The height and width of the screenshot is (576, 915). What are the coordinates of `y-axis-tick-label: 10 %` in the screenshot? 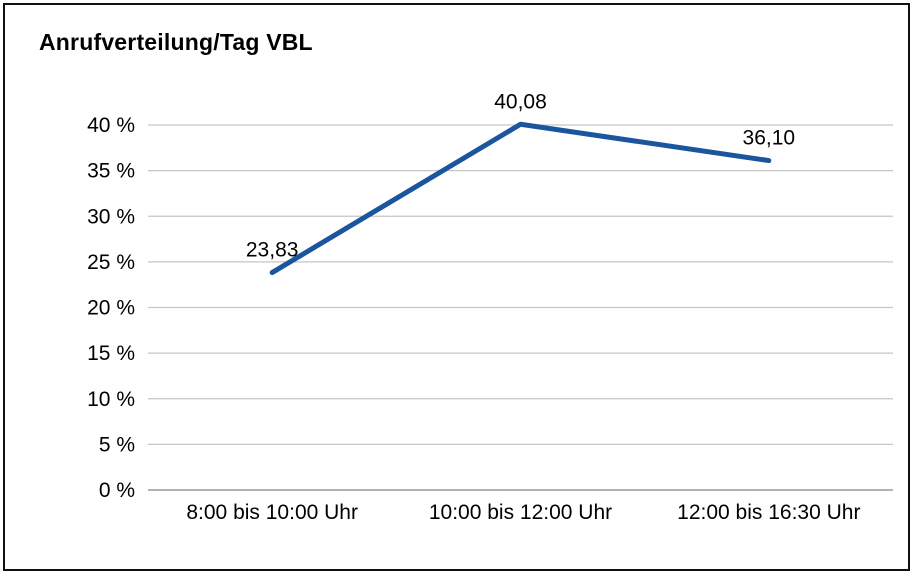 It's located at (111, 399).